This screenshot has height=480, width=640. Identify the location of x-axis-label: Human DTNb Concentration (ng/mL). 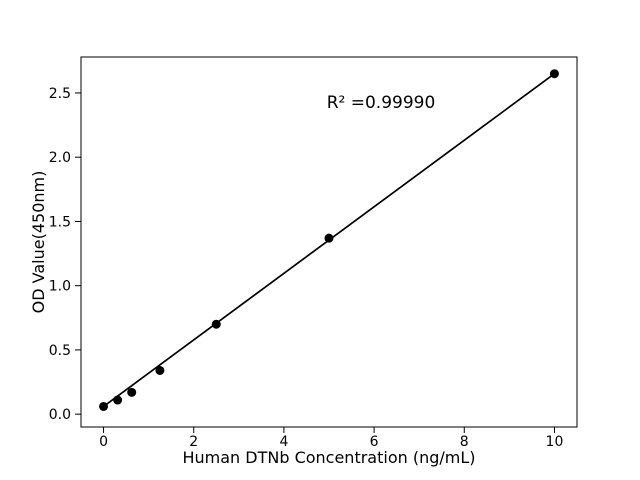
(328, 457).